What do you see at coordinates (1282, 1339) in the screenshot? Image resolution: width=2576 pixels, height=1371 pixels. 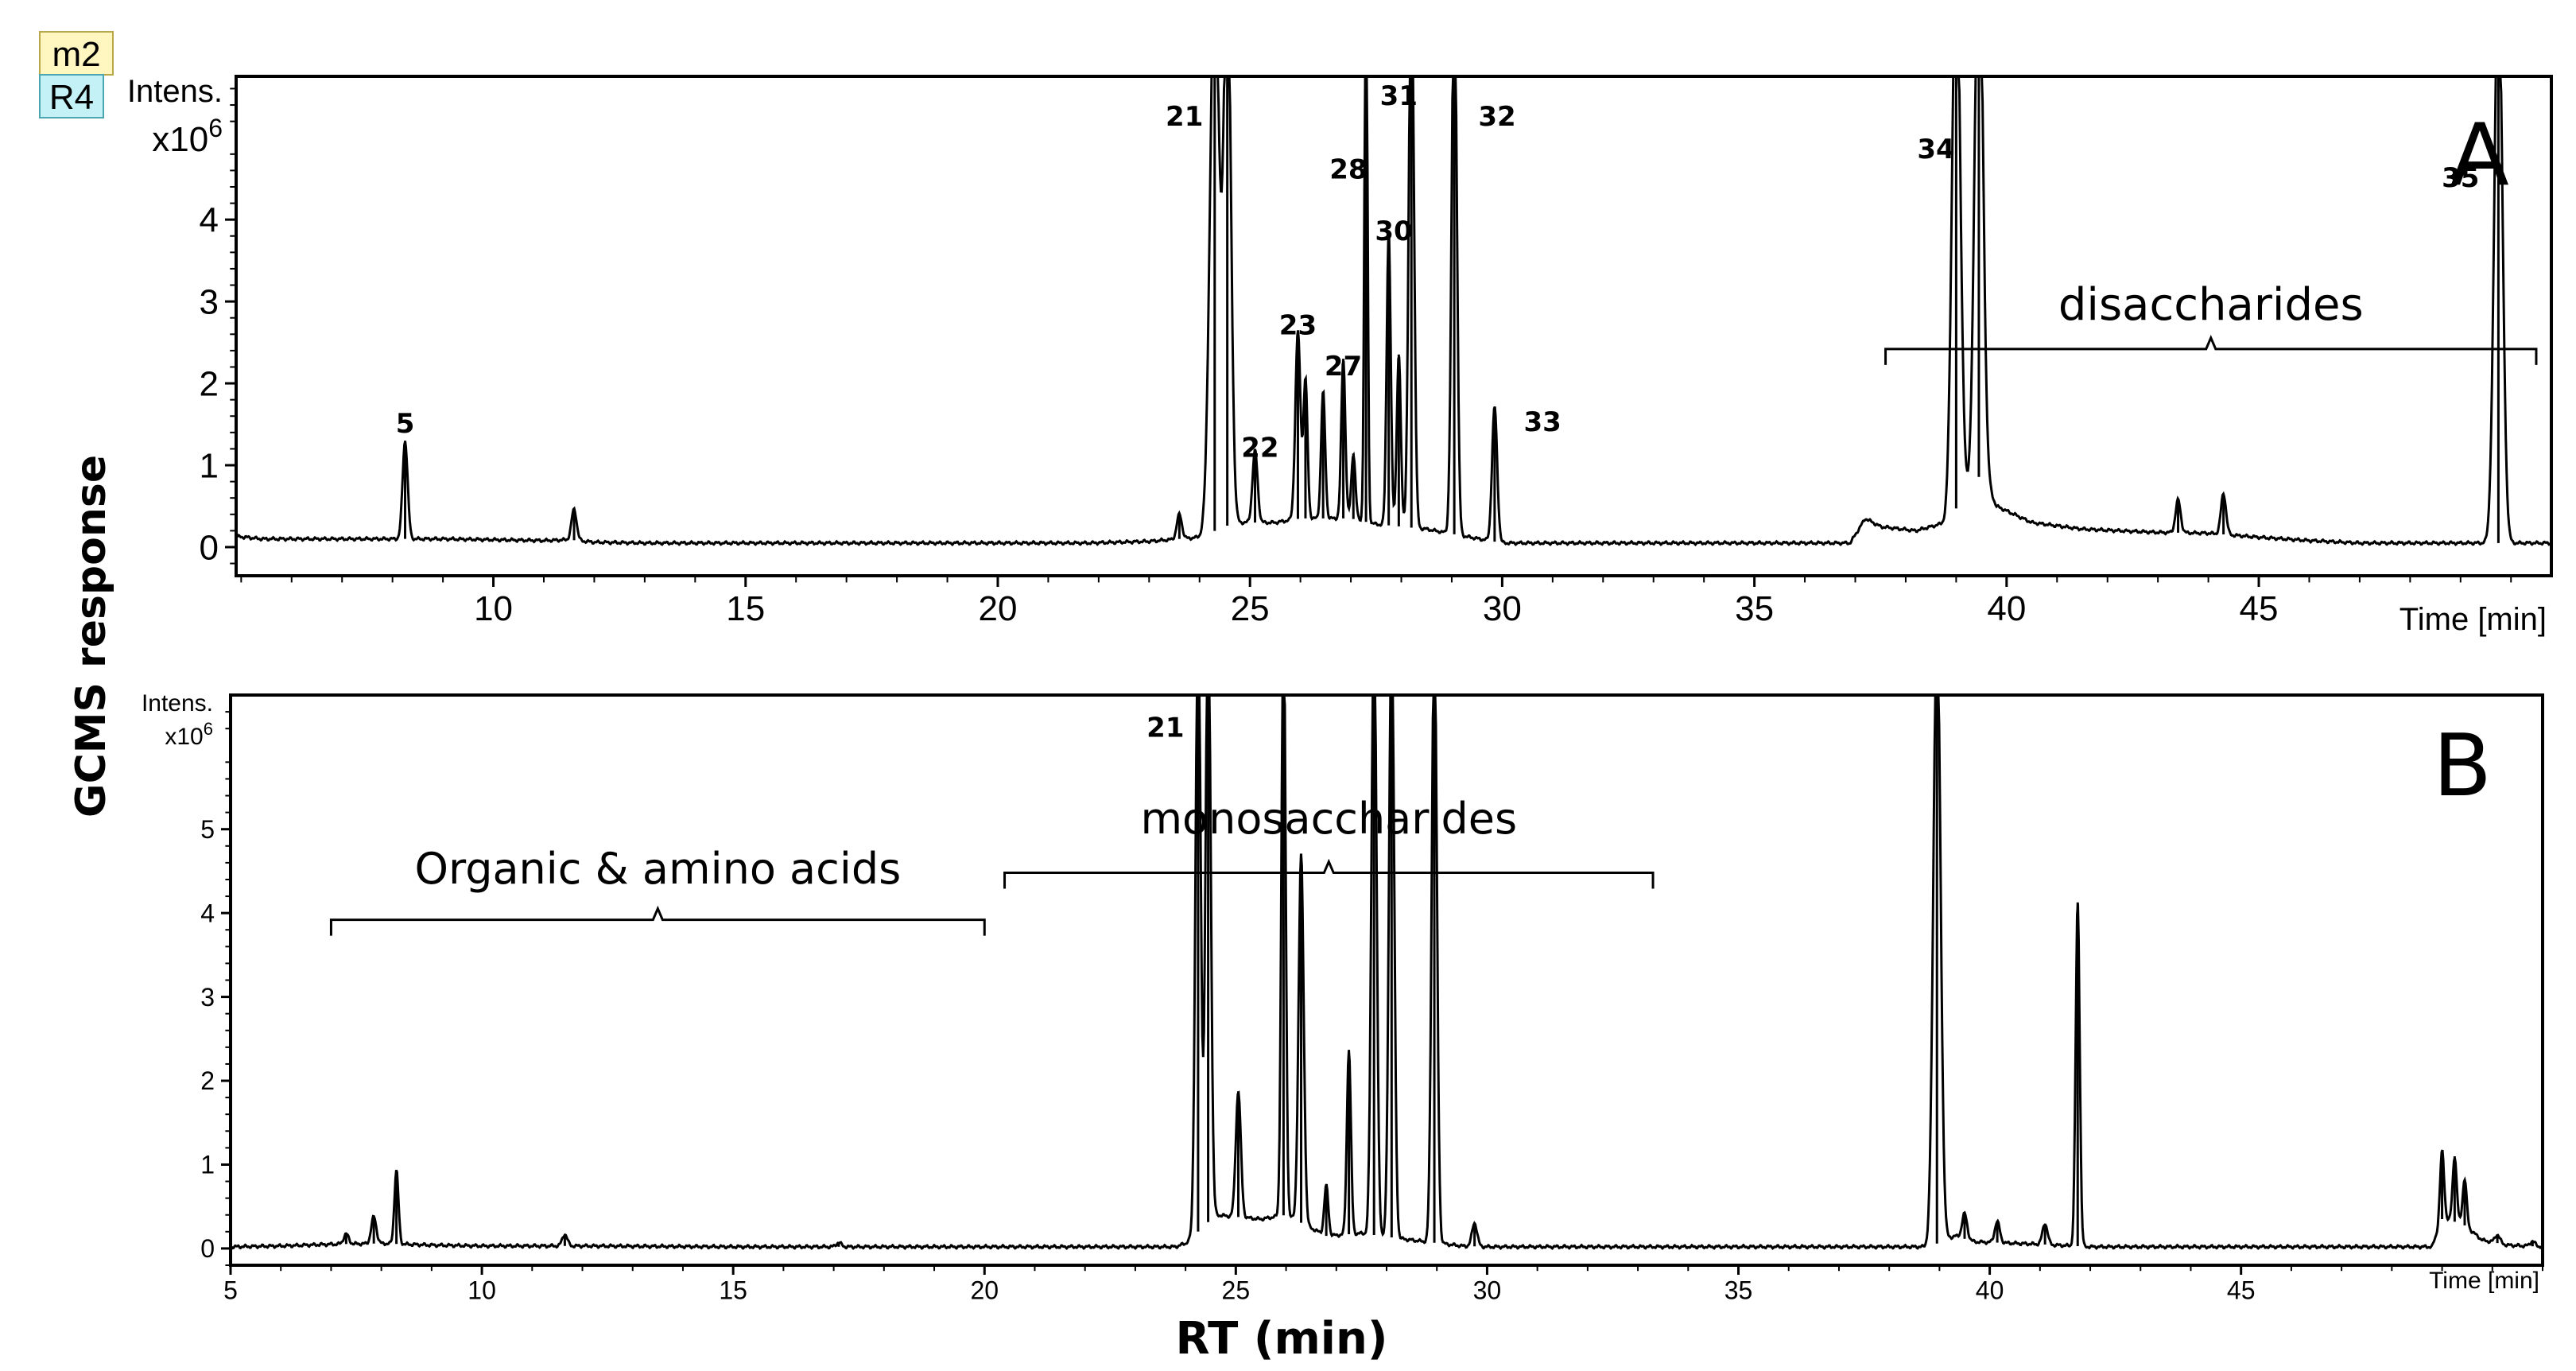 I see `x-axis-title: RT (min)` at bounding box center [1282, 1339].